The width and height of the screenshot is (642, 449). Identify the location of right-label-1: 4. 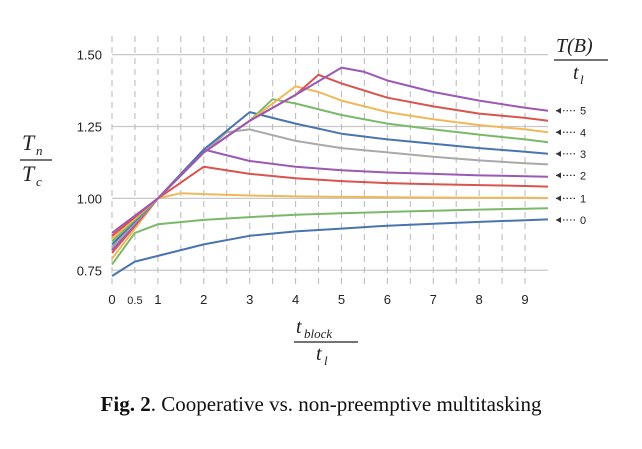
(583, 133).